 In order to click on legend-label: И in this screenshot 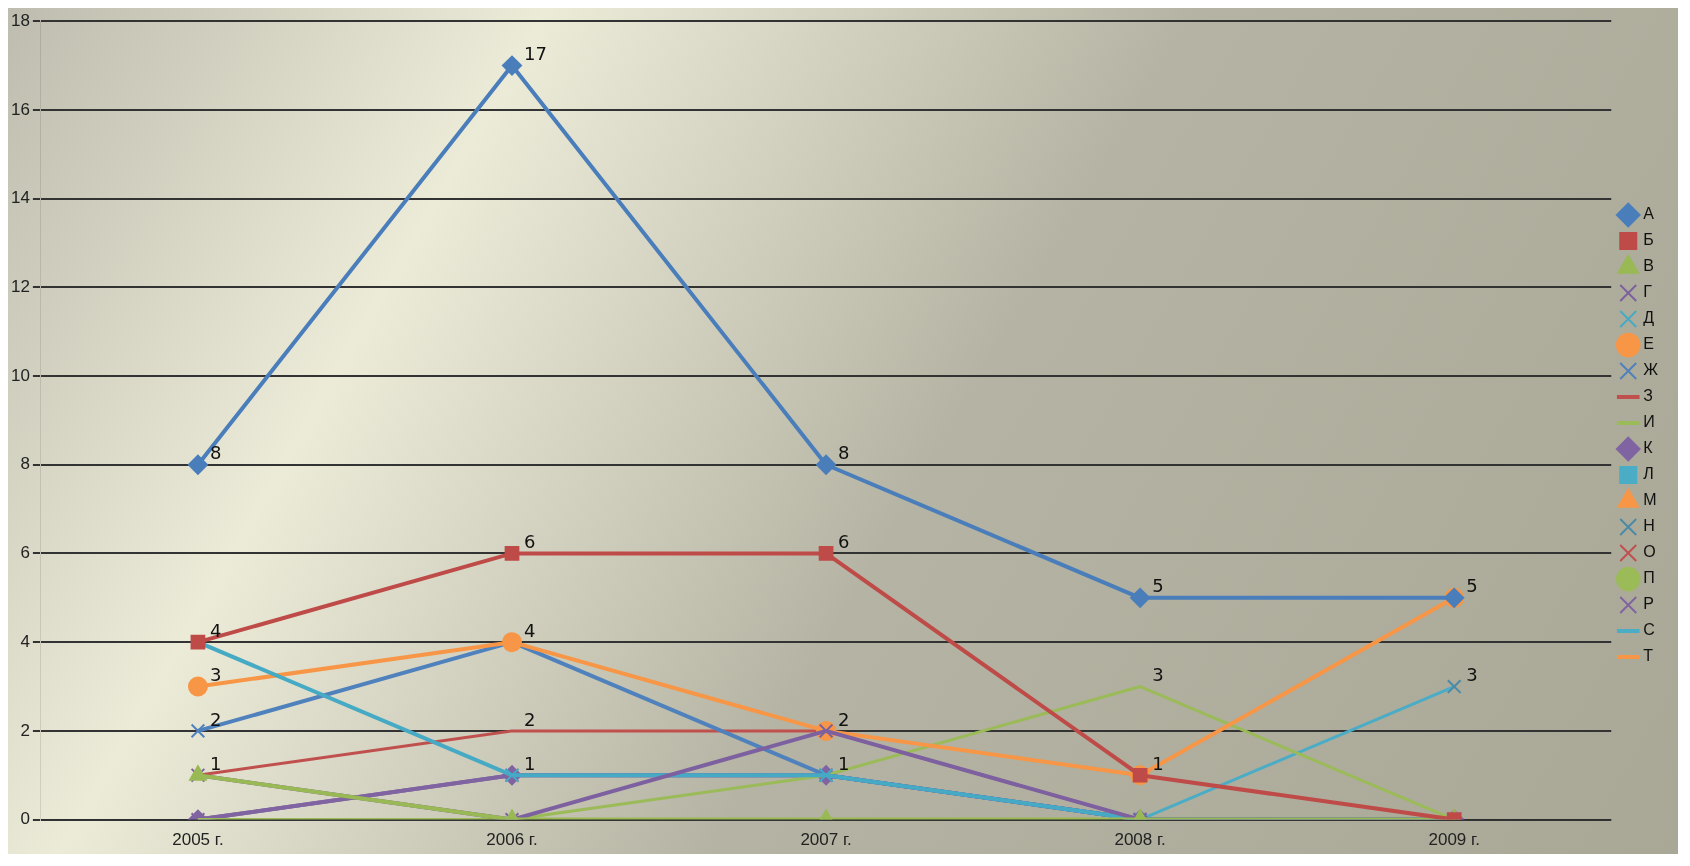, I will do `click(1649, 422)`.